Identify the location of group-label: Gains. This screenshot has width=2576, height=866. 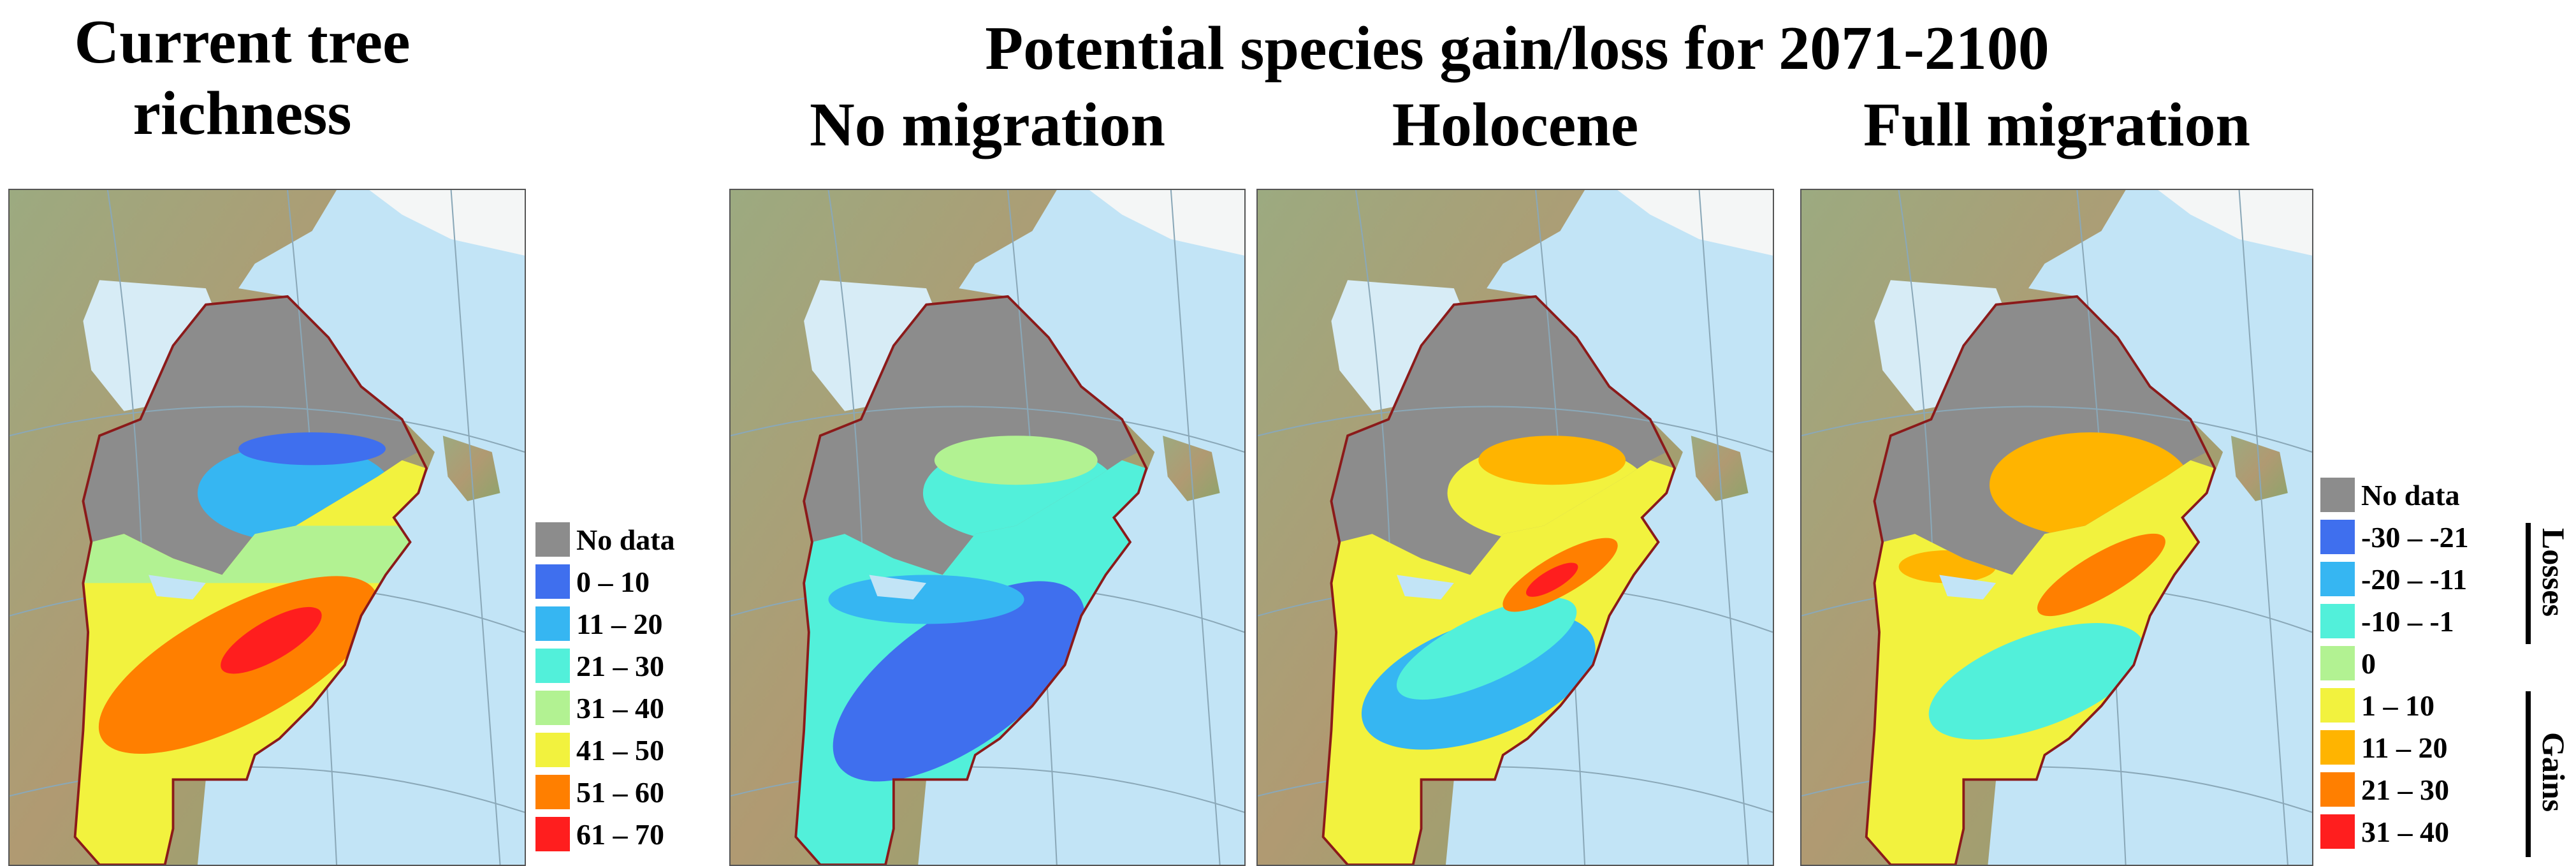
(2554, 772).